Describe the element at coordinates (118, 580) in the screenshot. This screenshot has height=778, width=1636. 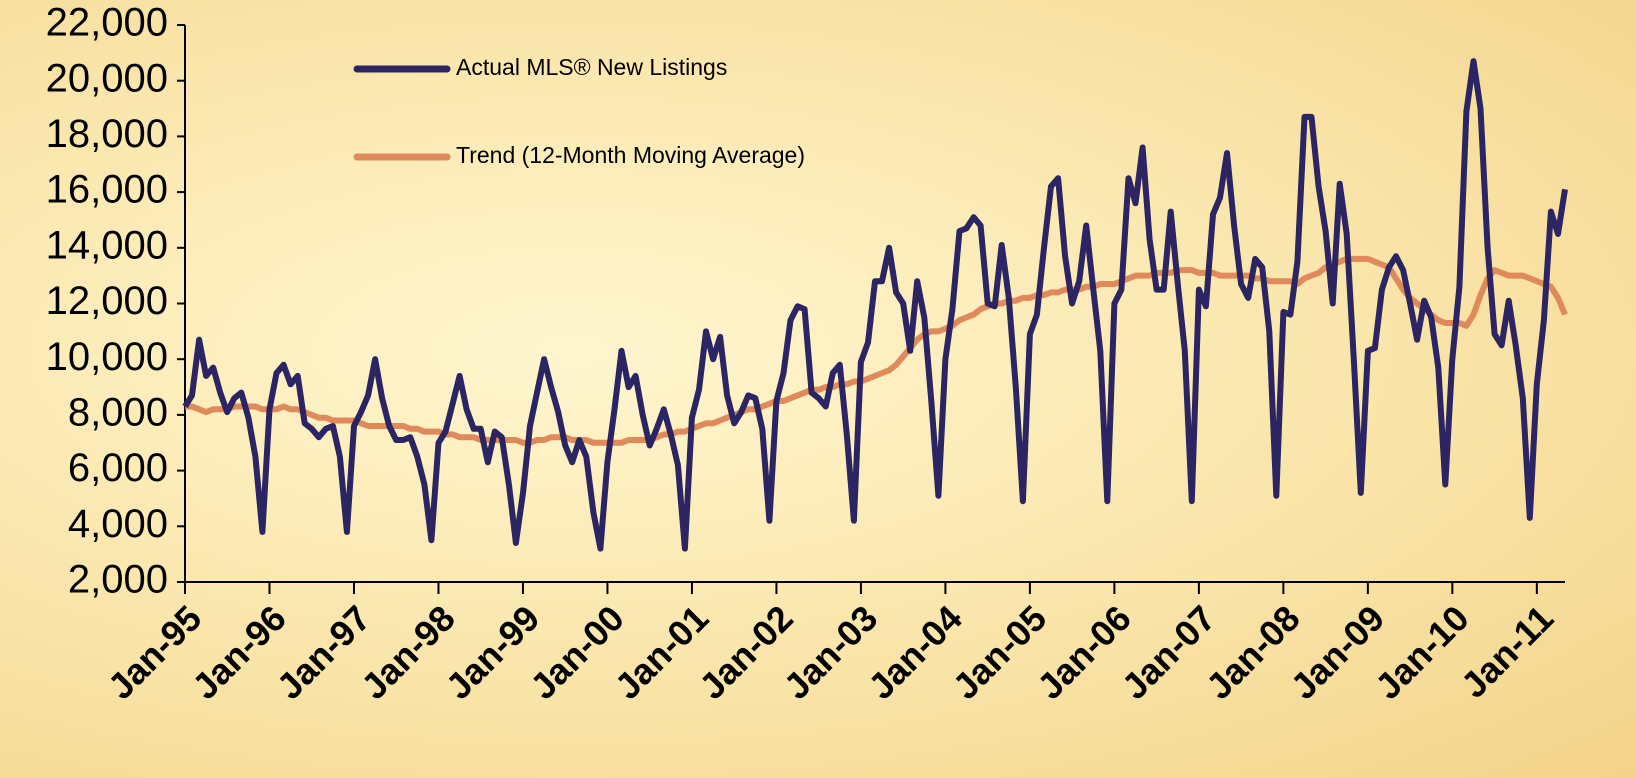
I see `y-tick-label: 2,000` at that location.